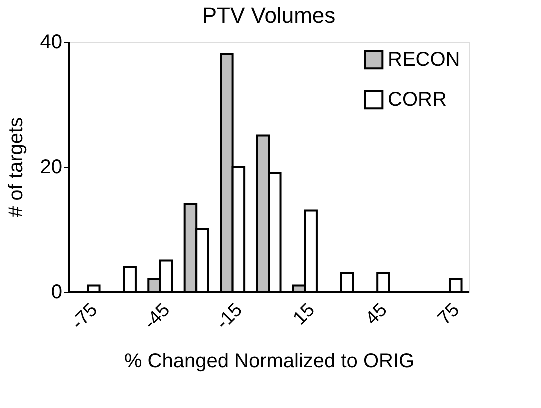  What do you see at coordinates (85, 317) in the screenshot?
I see `x-tick-label: -75` at bounding box center [85, 317].